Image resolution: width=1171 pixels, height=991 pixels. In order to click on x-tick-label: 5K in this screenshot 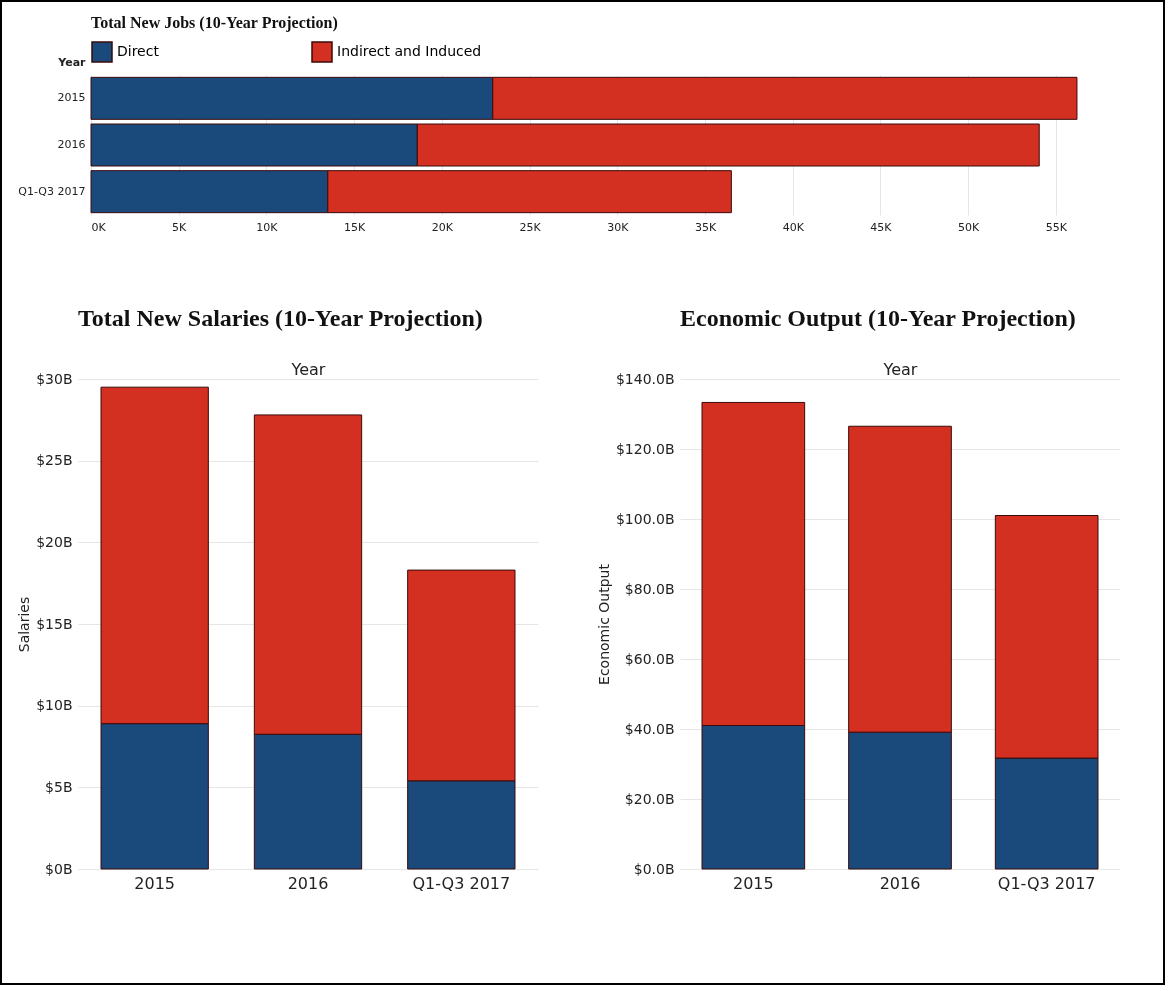, I will do `click(180, 227)`.